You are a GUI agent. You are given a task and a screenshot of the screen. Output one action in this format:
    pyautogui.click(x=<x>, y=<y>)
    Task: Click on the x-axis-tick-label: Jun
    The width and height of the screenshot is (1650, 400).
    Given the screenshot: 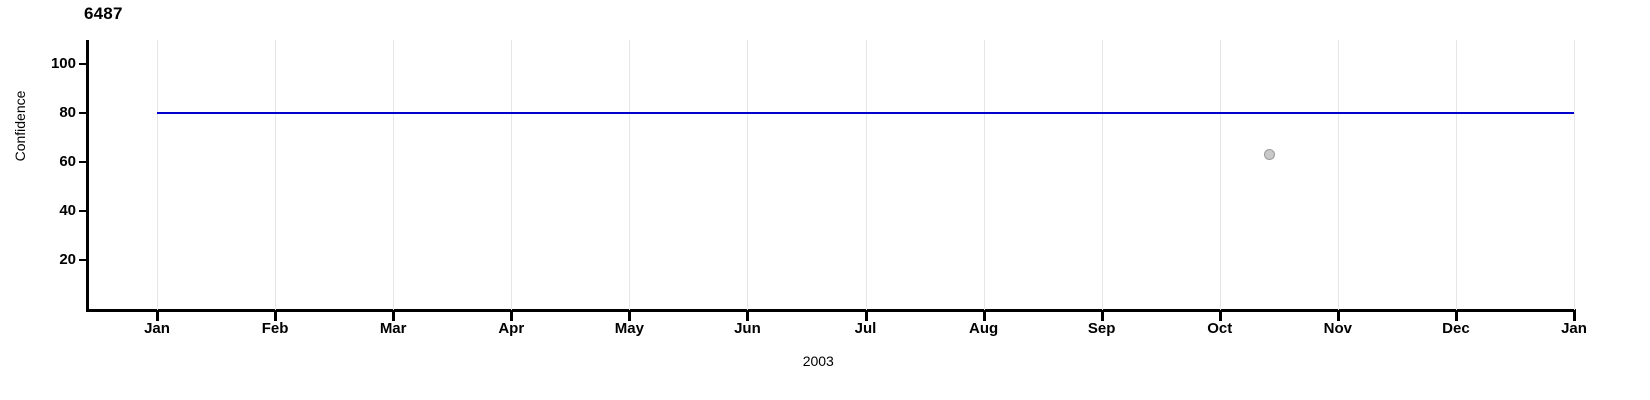 What is the action you would take?
    pyautogui.click(x=747, y=328)
    